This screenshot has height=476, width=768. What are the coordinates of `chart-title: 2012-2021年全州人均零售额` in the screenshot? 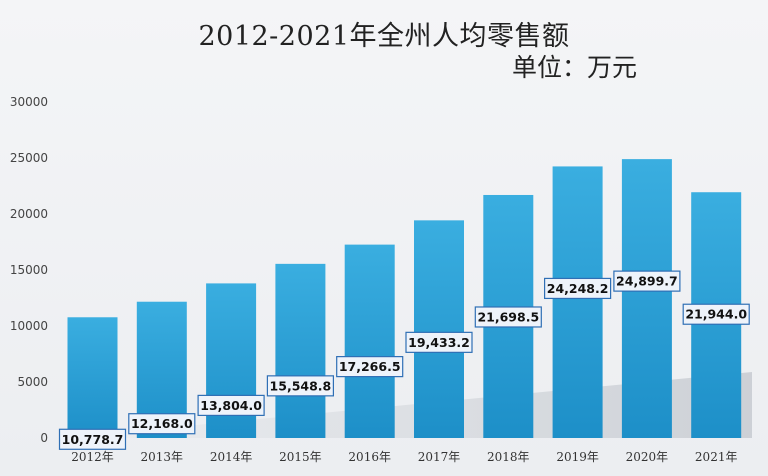 It's located at (384, 36).